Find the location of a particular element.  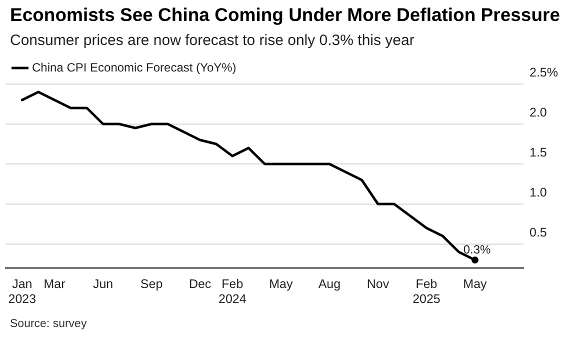

x-tick-label: Jun is located at coordinates (103, 283).